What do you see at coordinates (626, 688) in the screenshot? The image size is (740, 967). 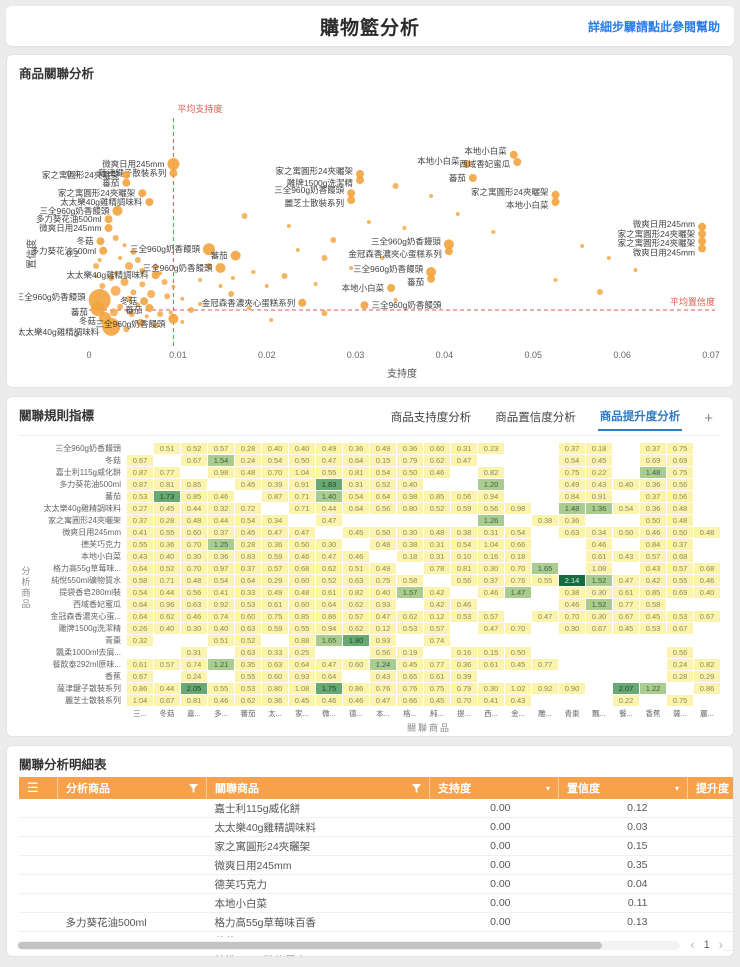 I see `heatmap-cell: 2.07` at bounding box center [626, 688].